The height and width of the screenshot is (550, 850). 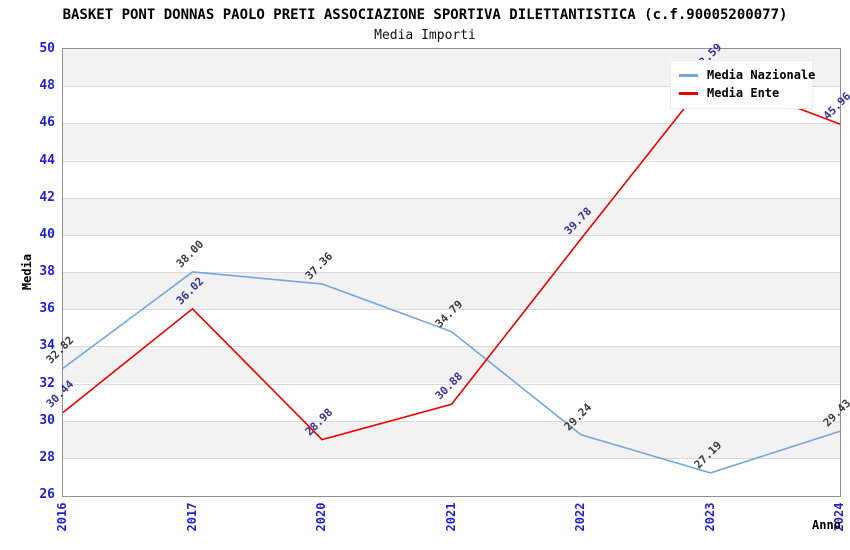 I want to click on y-tick-label: 50, so click(x=47, y=48).